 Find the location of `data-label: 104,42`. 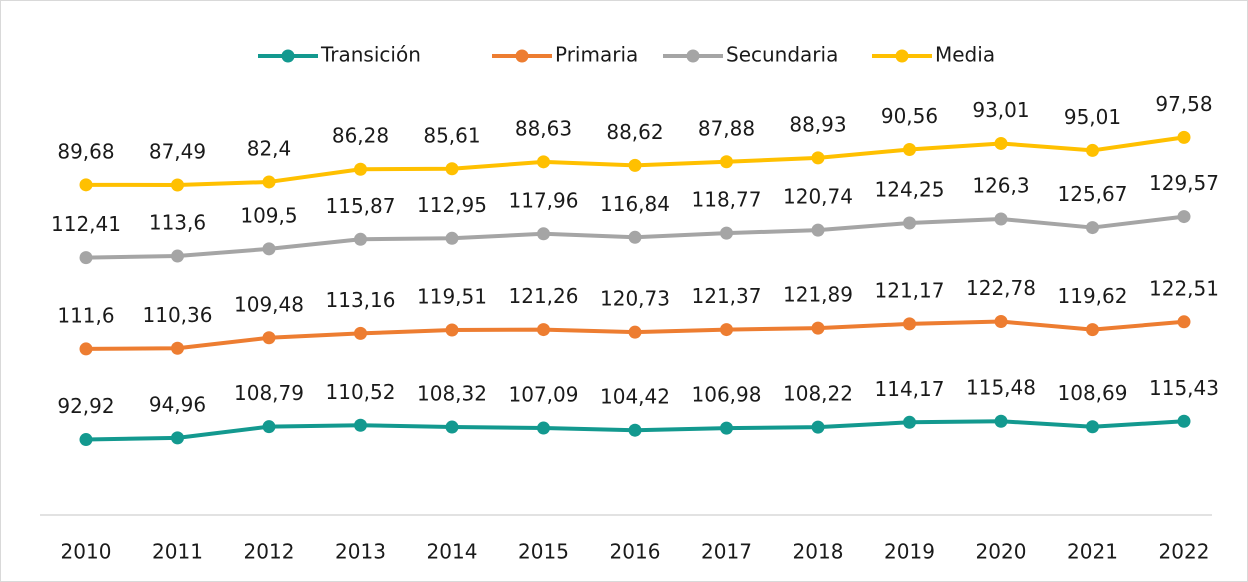

data-label: 104,42 is located at coordinates (635, 397).